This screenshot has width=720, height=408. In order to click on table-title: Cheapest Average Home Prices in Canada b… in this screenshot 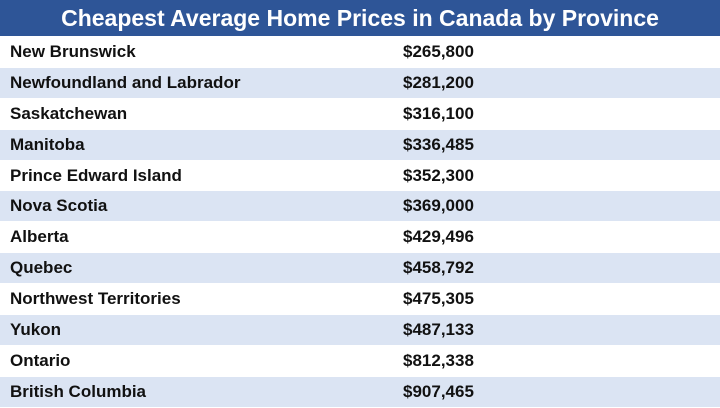, I will do `click(360, 18)`.